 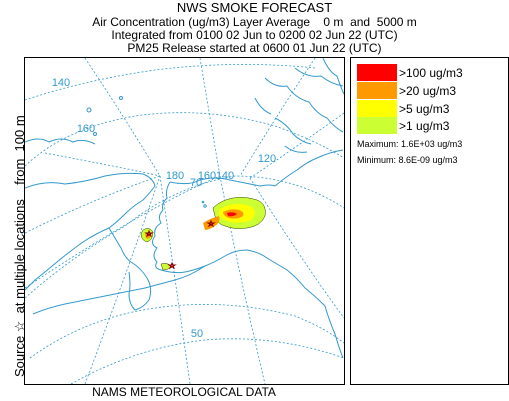 I want to click on lon-label-120w: 120, so click(x=267, y=159).